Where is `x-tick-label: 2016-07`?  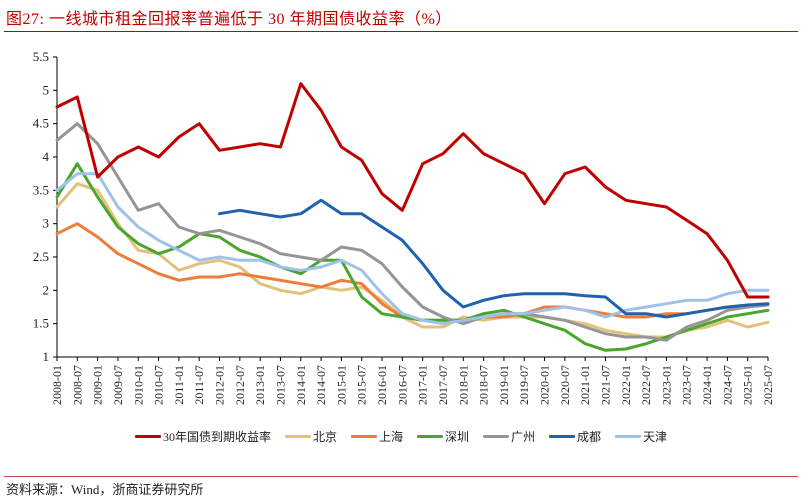 x-tick-label: 2016-07 is located at coordinates (402, 385).